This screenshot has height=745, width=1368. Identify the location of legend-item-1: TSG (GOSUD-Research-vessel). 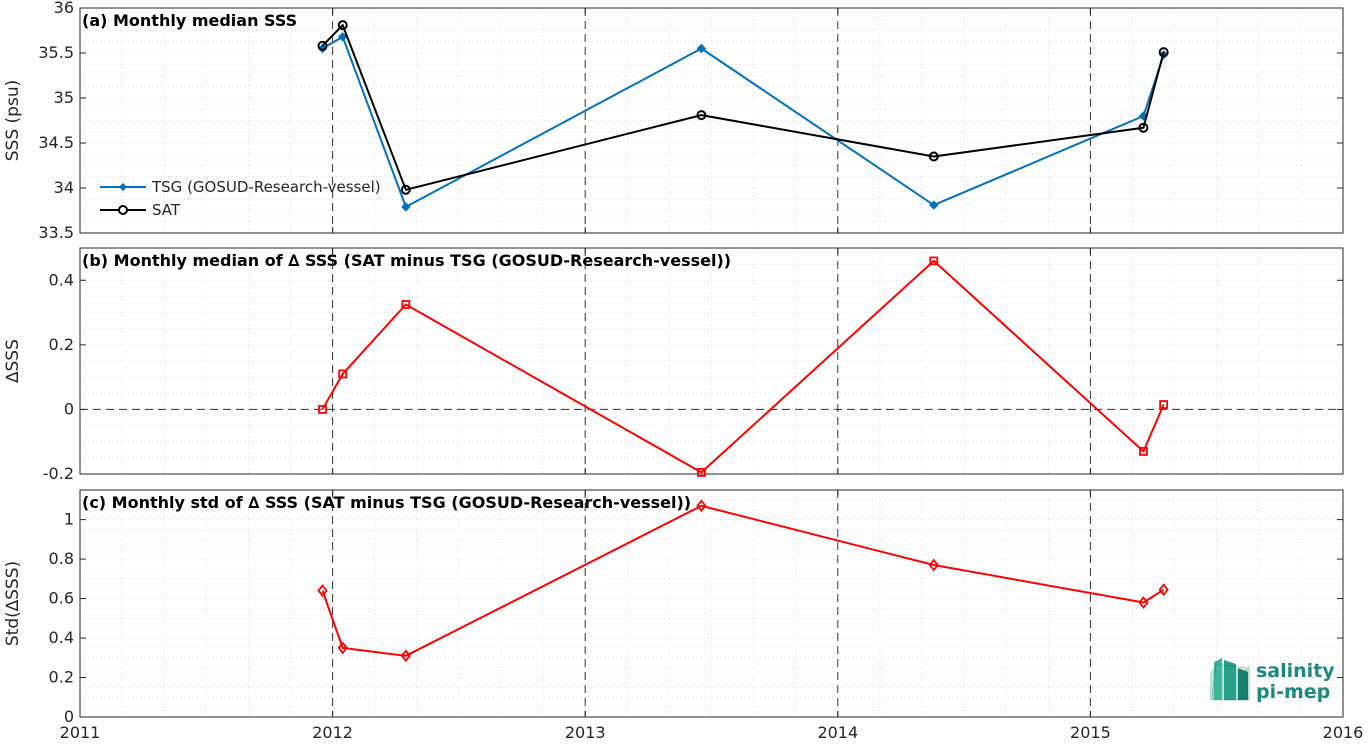
(240, 187).